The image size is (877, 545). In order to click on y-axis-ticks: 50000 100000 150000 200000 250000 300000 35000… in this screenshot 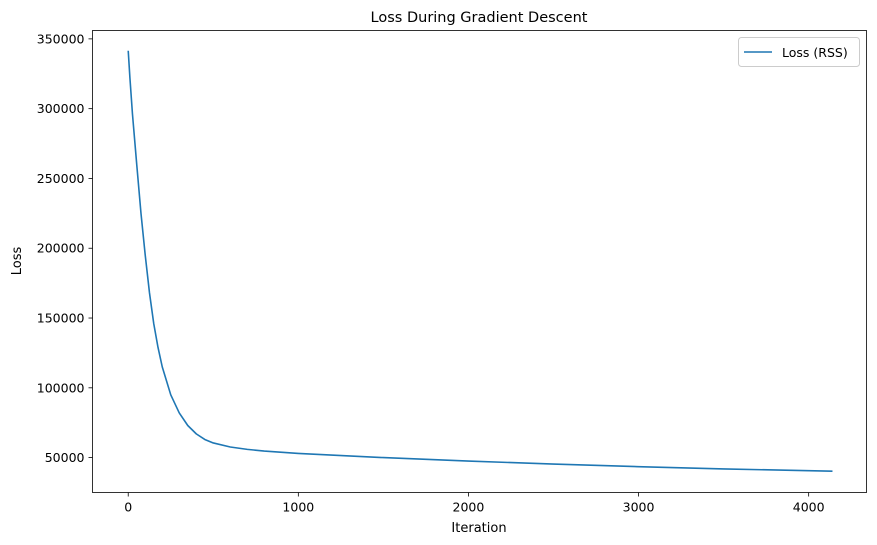, I will do `click(65, 248)`.